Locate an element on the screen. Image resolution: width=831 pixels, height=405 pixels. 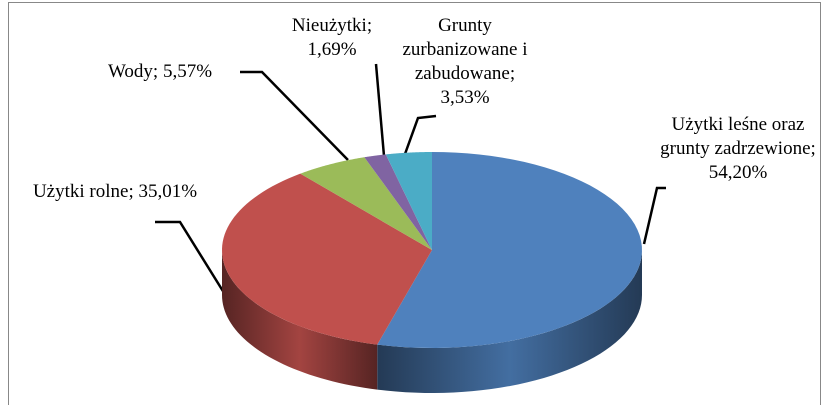
category-label: Grunty zurbanizowane i zabudowane is located at coordinates (465, 49).